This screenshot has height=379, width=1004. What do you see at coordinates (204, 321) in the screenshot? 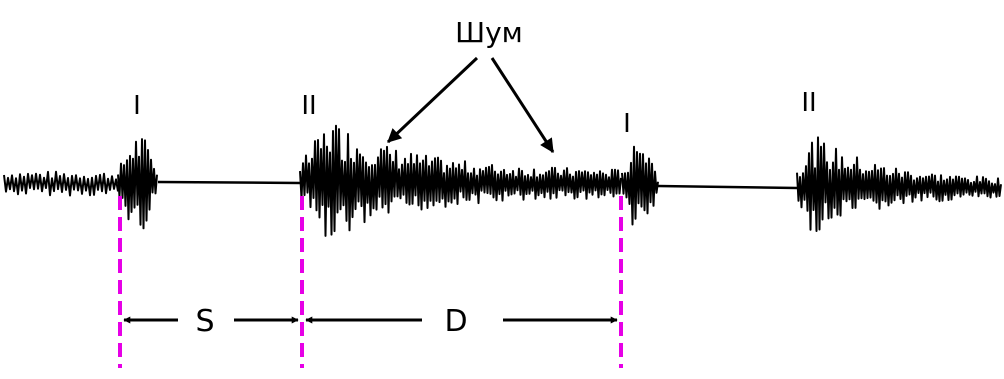
I see `label-interval-s: S` at bounding box center [204, 321].